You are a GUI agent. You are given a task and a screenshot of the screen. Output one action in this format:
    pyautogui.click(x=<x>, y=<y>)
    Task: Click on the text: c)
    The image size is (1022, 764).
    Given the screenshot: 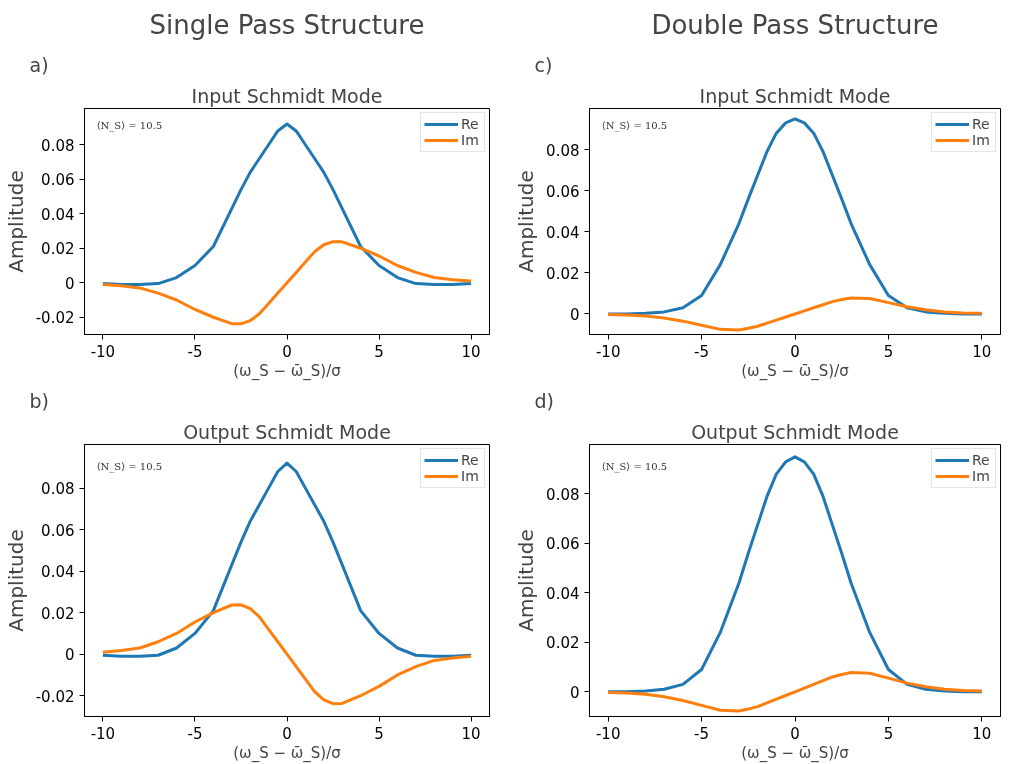 What is the action you would take?
    pyautogui.click(x=543, y=64)
    